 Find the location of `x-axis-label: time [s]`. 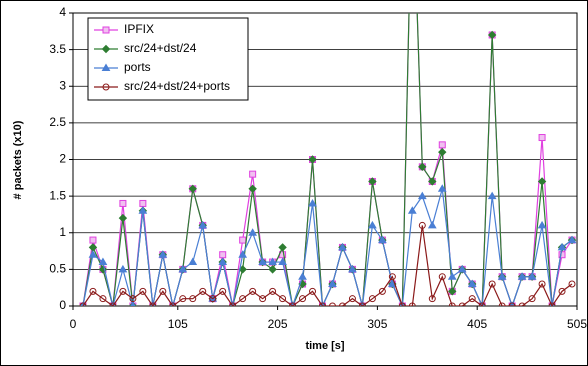

x-axis-label: time [s] is located at coordinates (324, 346).